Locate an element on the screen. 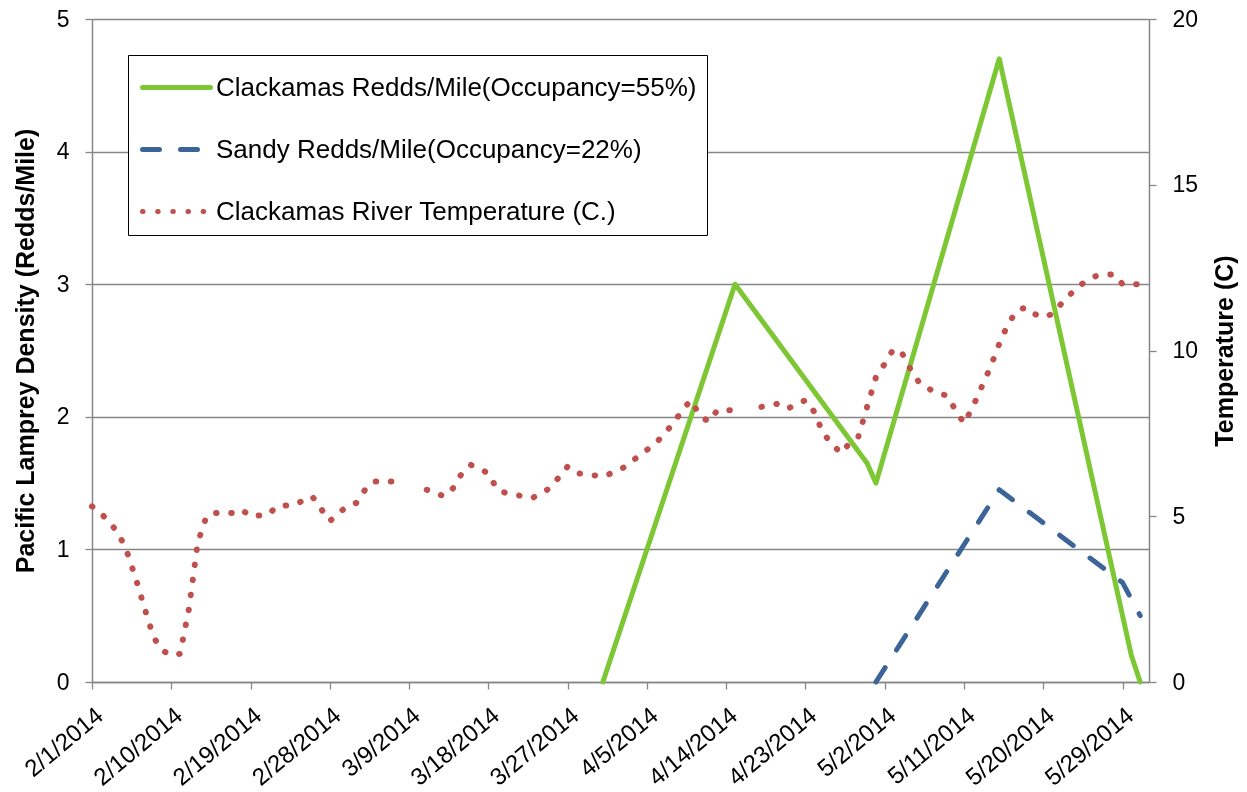 The height and width of the screenshot is (792, 1247). y-tick-label: 3 is located at coordinates (63, 283).